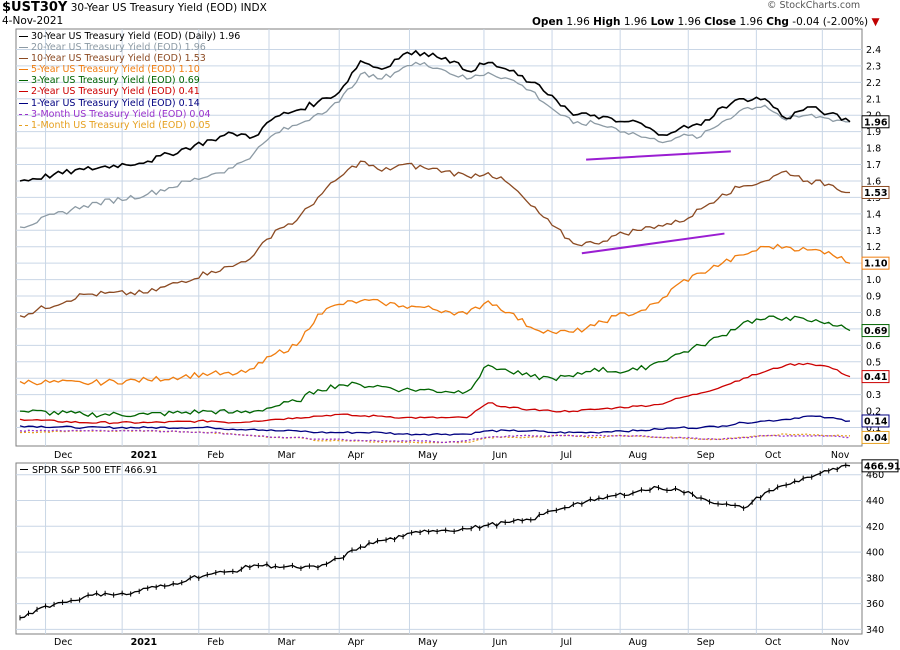 Image resolution: width=900 pixels, height=650 pixels. I want to click on legend-label: 1-Month US Treasury Yield (EOD) 0.05, so click(121, 125).